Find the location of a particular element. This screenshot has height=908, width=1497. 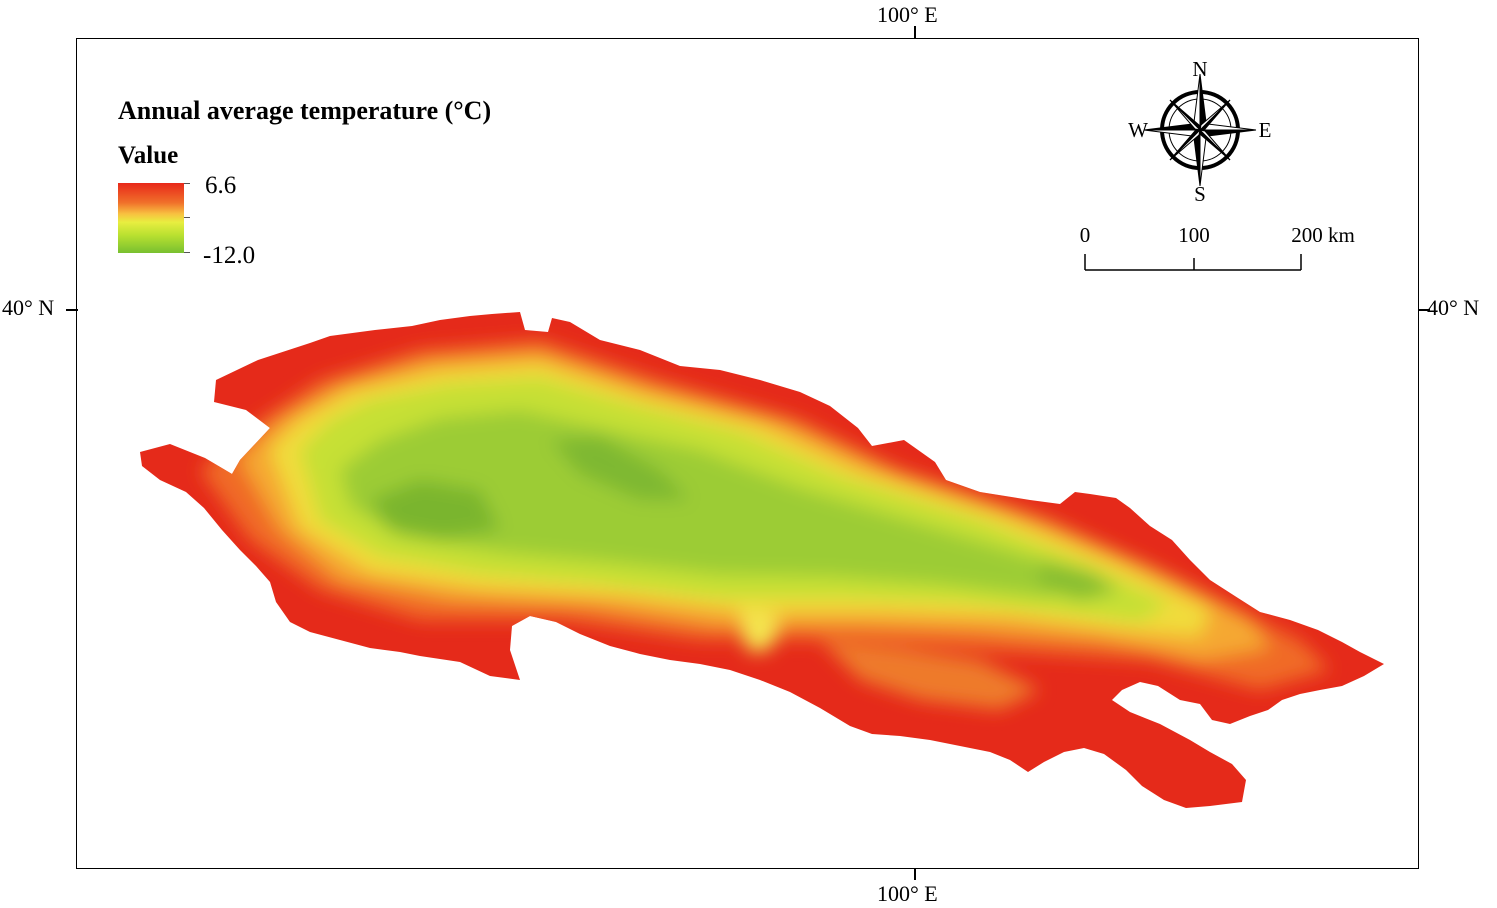

legend-min-label: -12.0 is located at coordinates (229, 255).